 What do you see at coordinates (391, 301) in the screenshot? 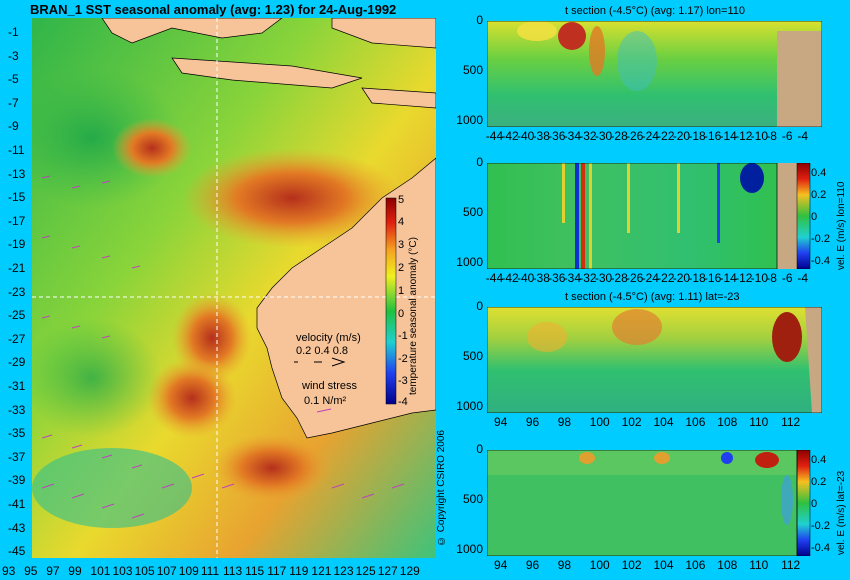
I see `map-colorbar` at bounding box center [391, 301].